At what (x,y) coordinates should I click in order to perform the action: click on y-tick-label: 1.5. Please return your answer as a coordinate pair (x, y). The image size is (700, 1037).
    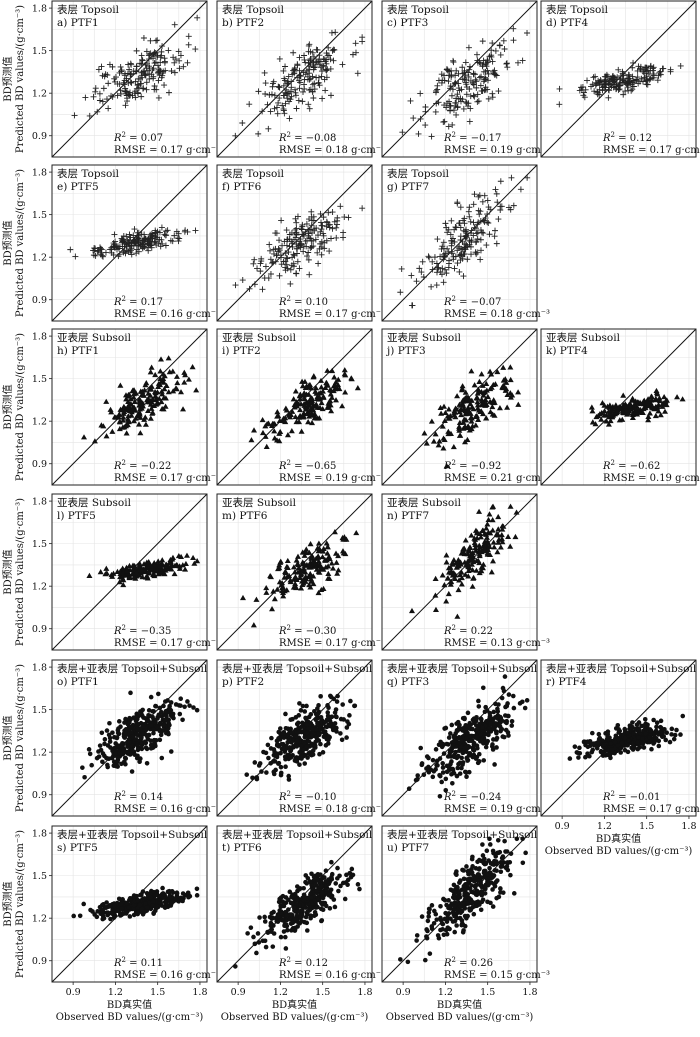
    Looking at the image, I should click on (39, 379).